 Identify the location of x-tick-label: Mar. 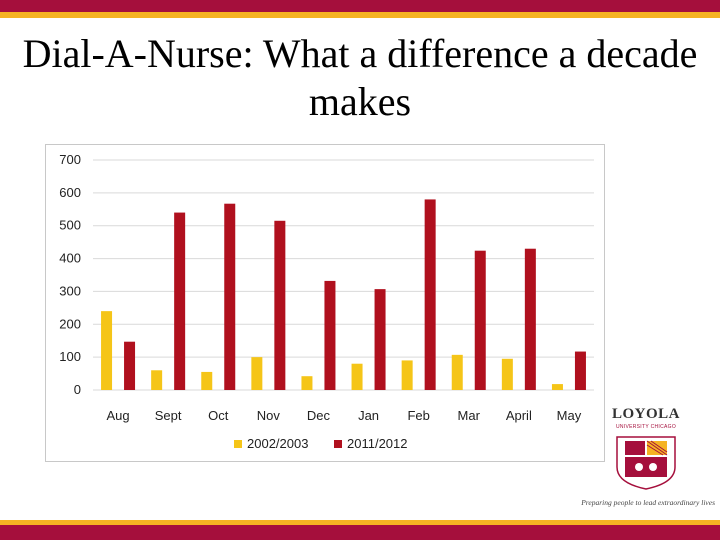
(469, 415).